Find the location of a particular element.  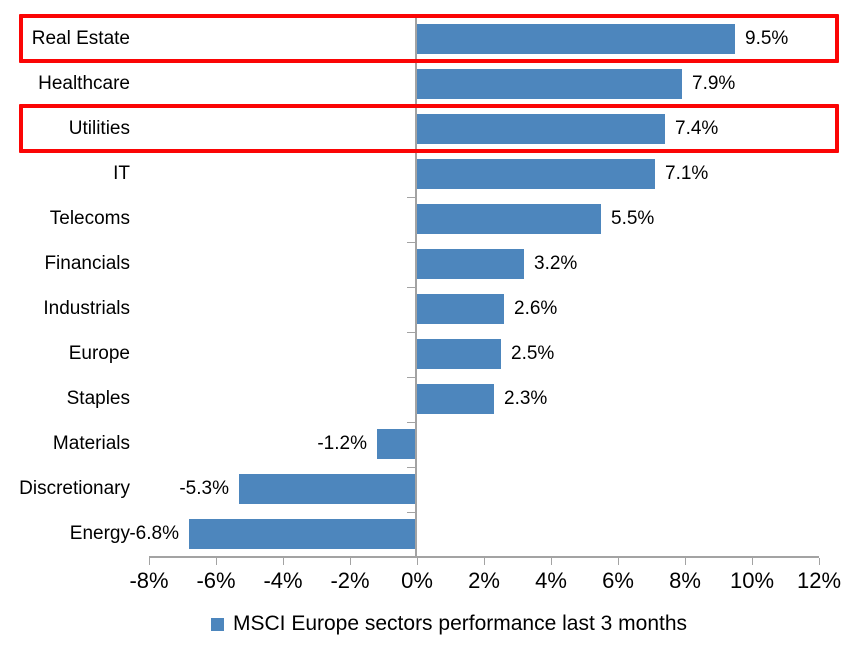

x-tick-label: 12% is located at coordinates (819, 580).